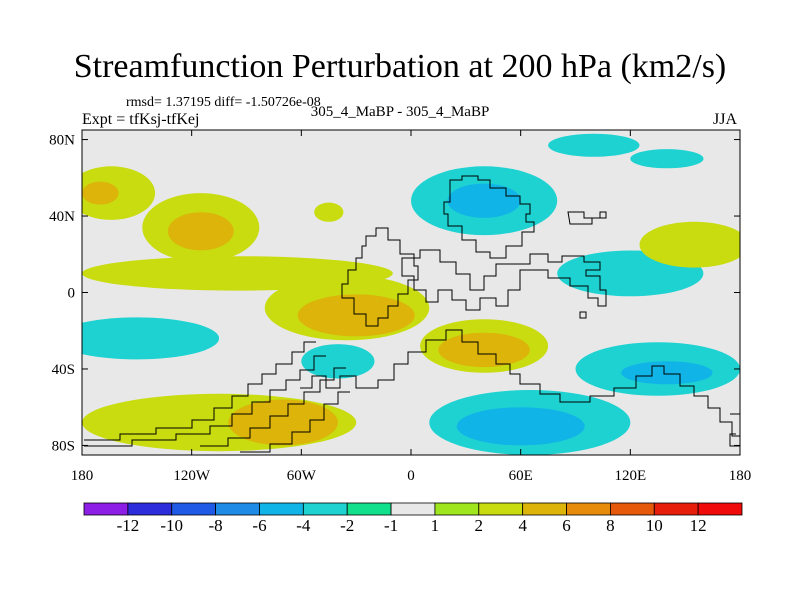 The image size is (800, 600). Describe the element at coordinates (411, 476) in the screenshot. I see `x-tick-label-3: 0` at that location.